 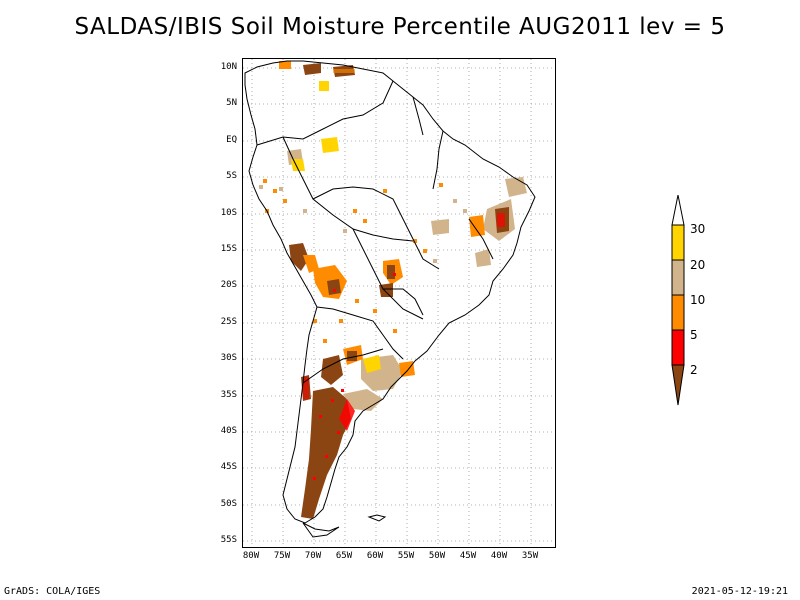 What do you see at coordinates (437, 556) in the screenshot?
I see `lon-label: 50W` at bounding box center [437, 556].